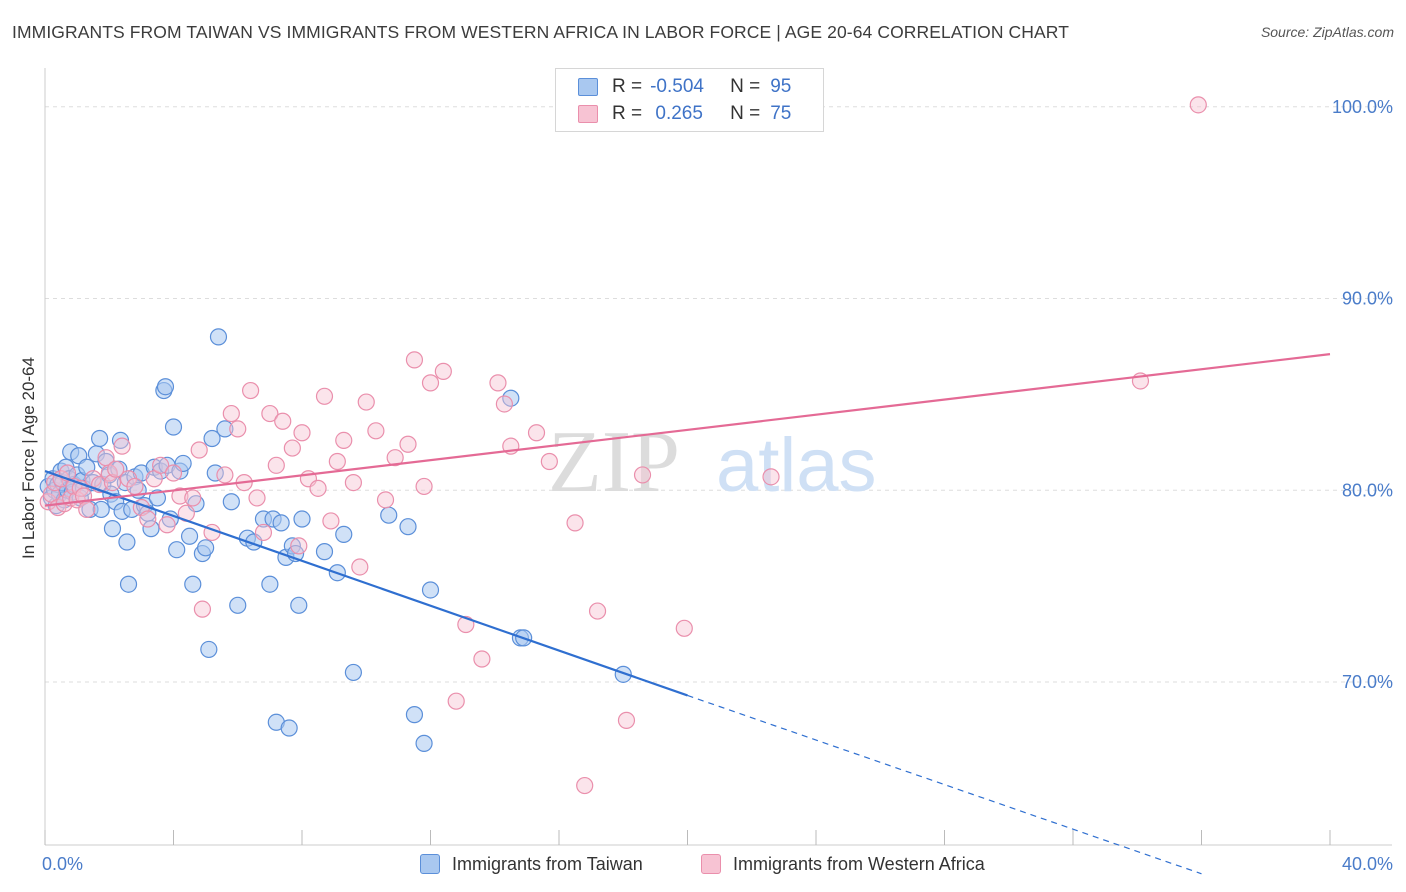  I want to click on legend-n-value-wafrica: 75, so click(781, 113).